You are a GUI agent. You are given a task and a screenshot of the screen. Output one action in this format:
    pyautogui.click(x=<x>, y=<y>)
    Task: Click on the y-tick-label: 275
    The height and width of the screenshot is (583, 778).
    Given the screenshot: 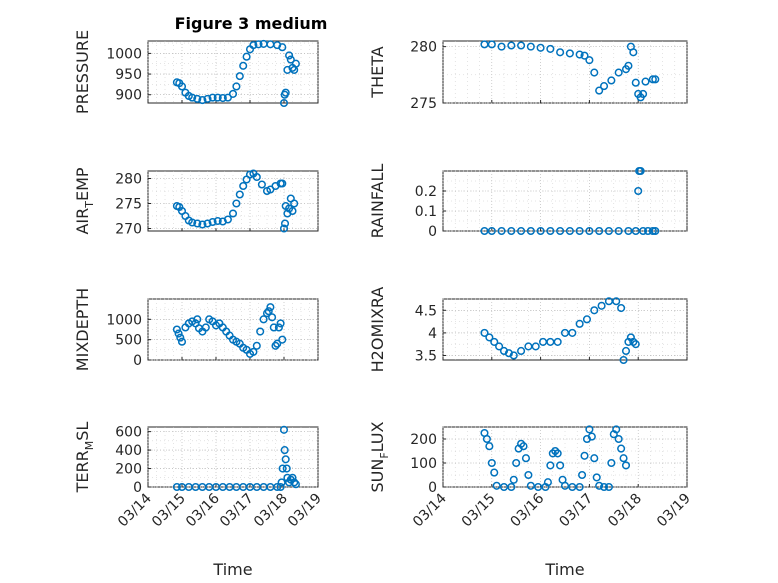 What is the action you would take?
    pyautogui.click(x=423, y=104)
    